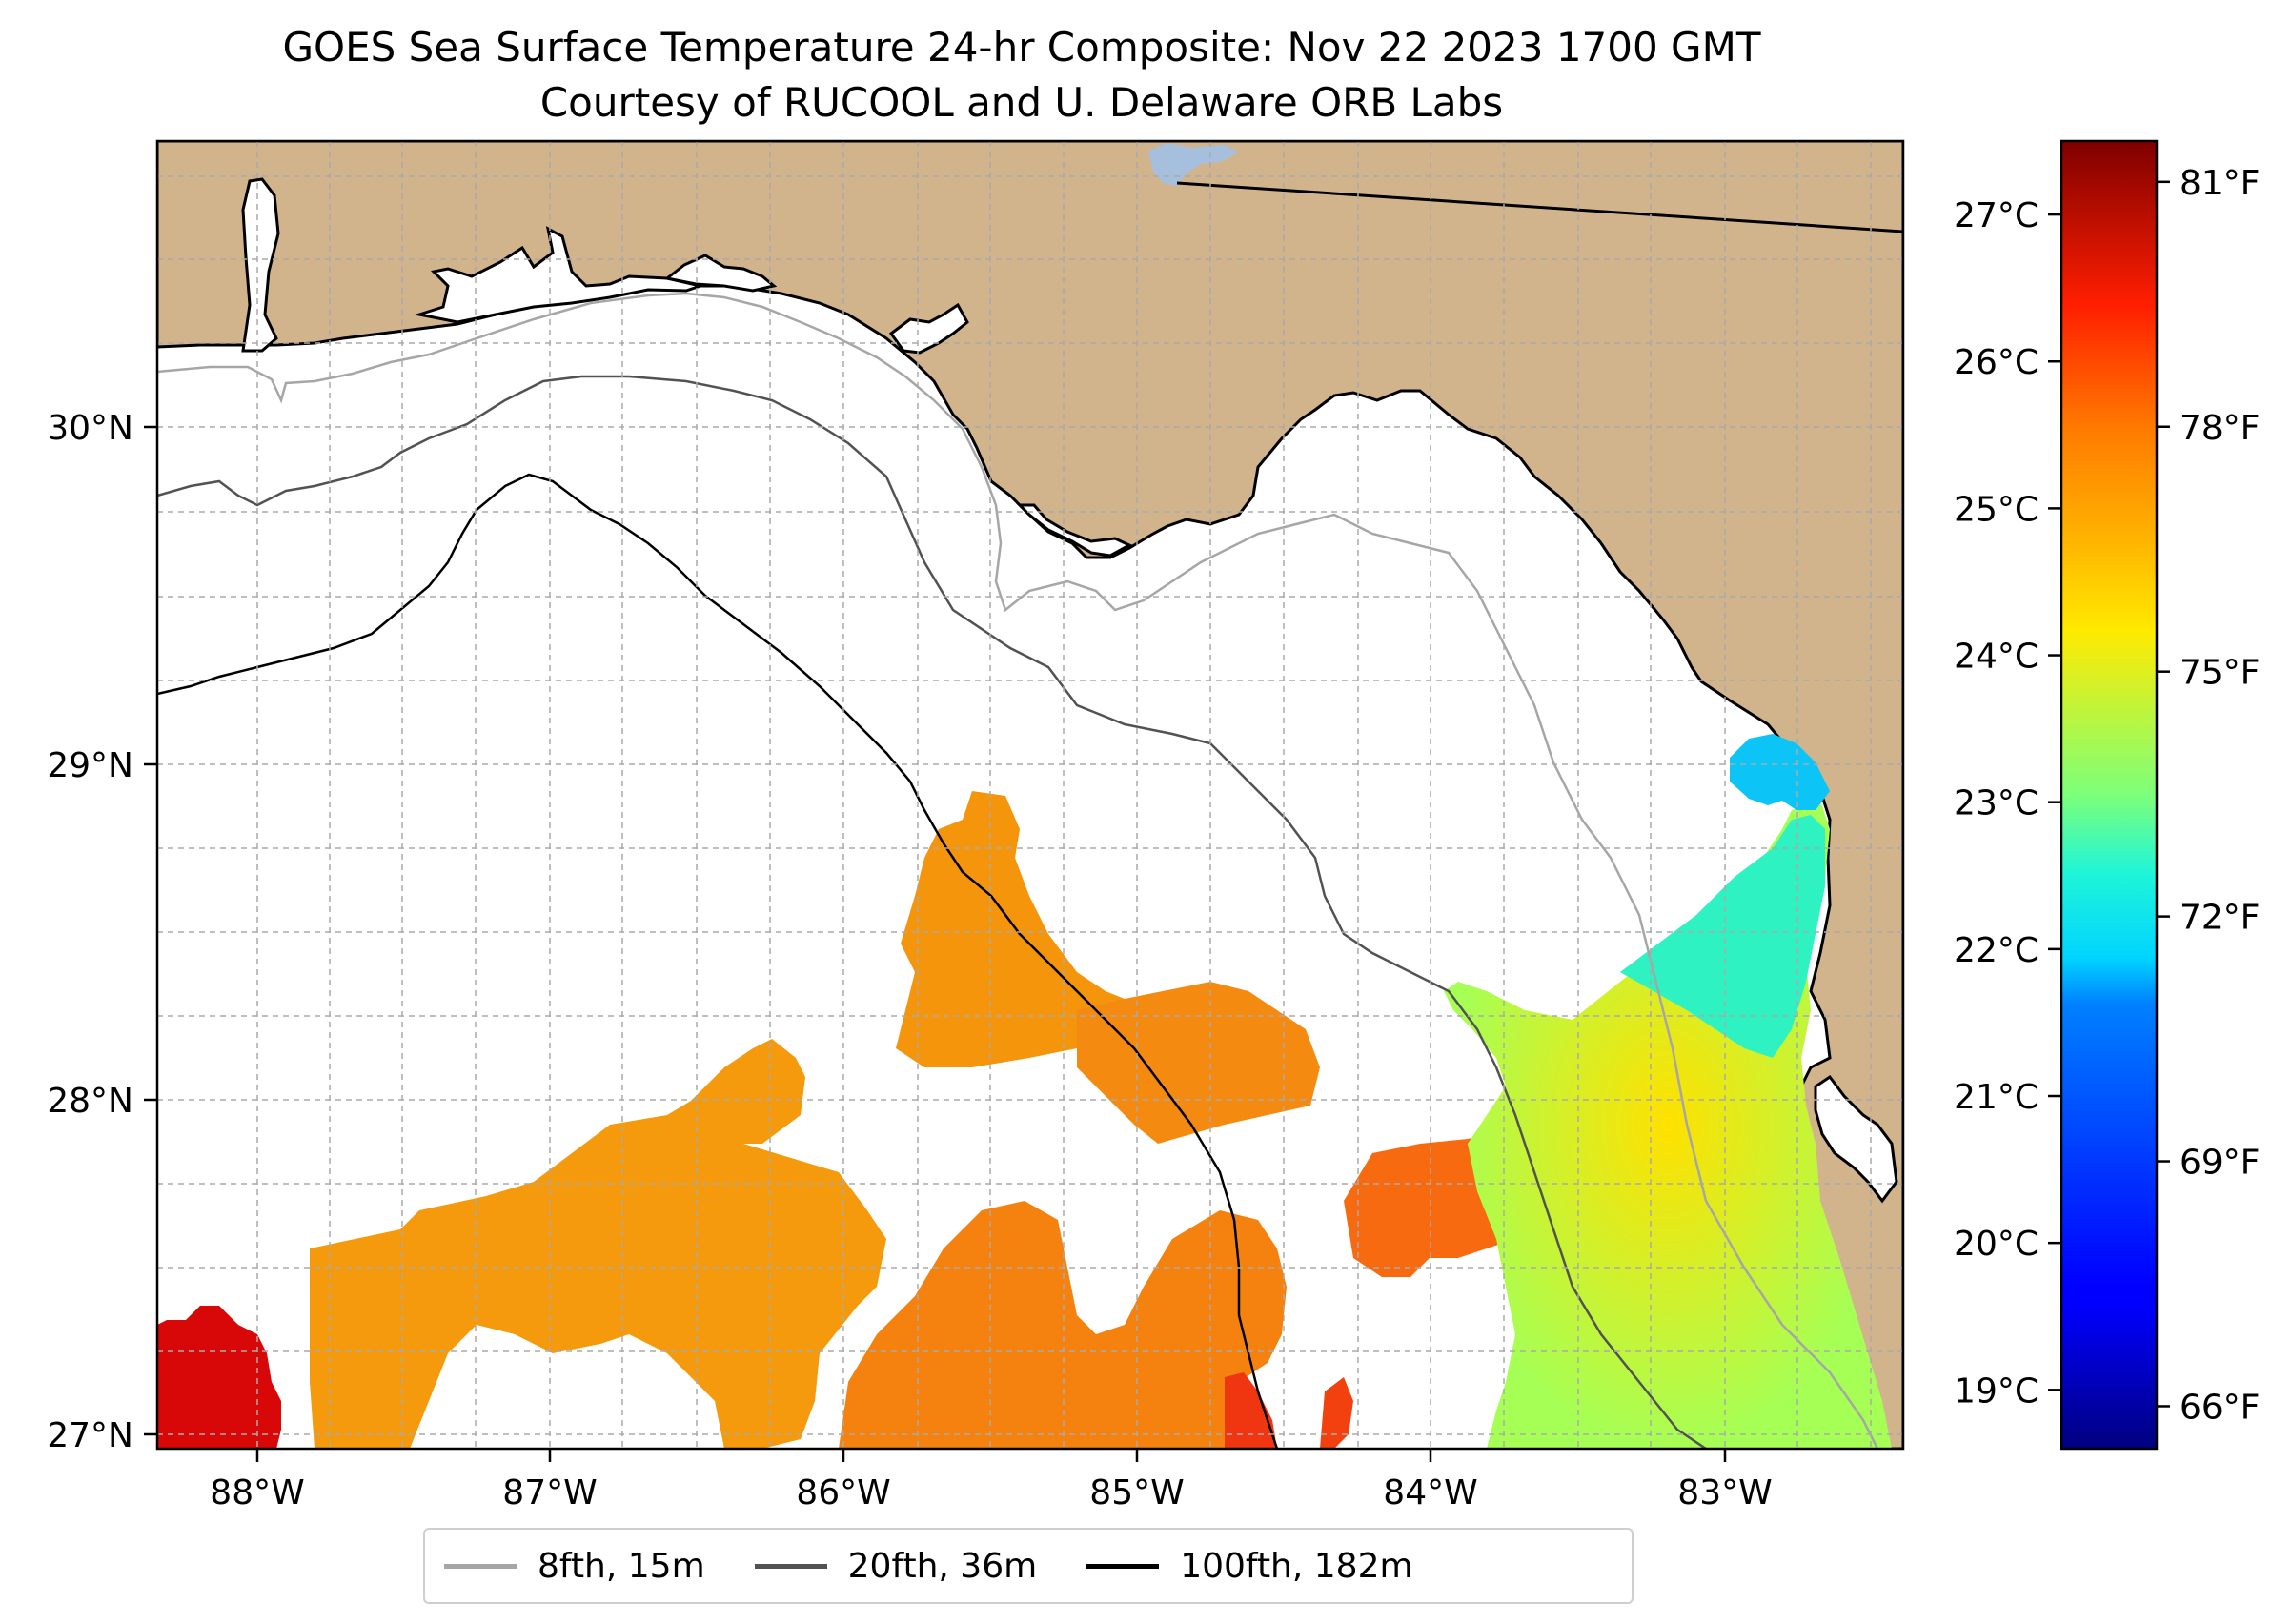  I want to click on colorbar-label-fahrenheit: 81°F, so click(2221, 183).